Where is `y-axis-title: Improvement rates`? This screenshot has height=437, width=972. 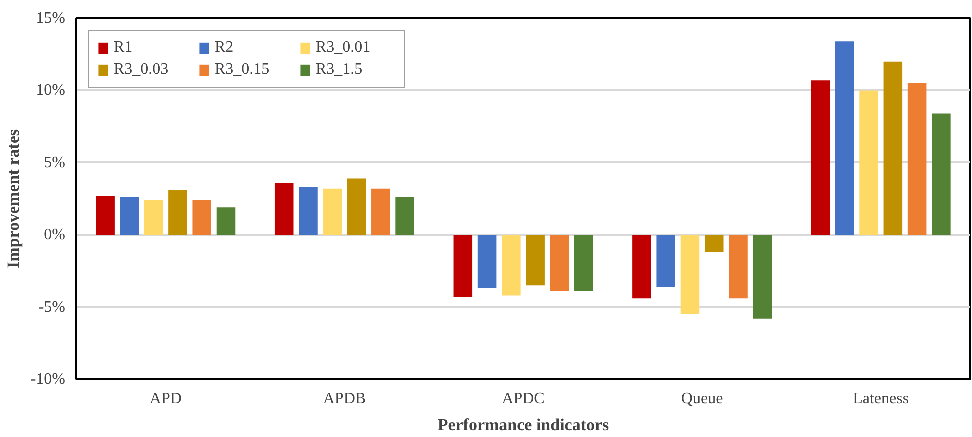 y-axis-title: Improvement rates is located at coordinates (13, 198).